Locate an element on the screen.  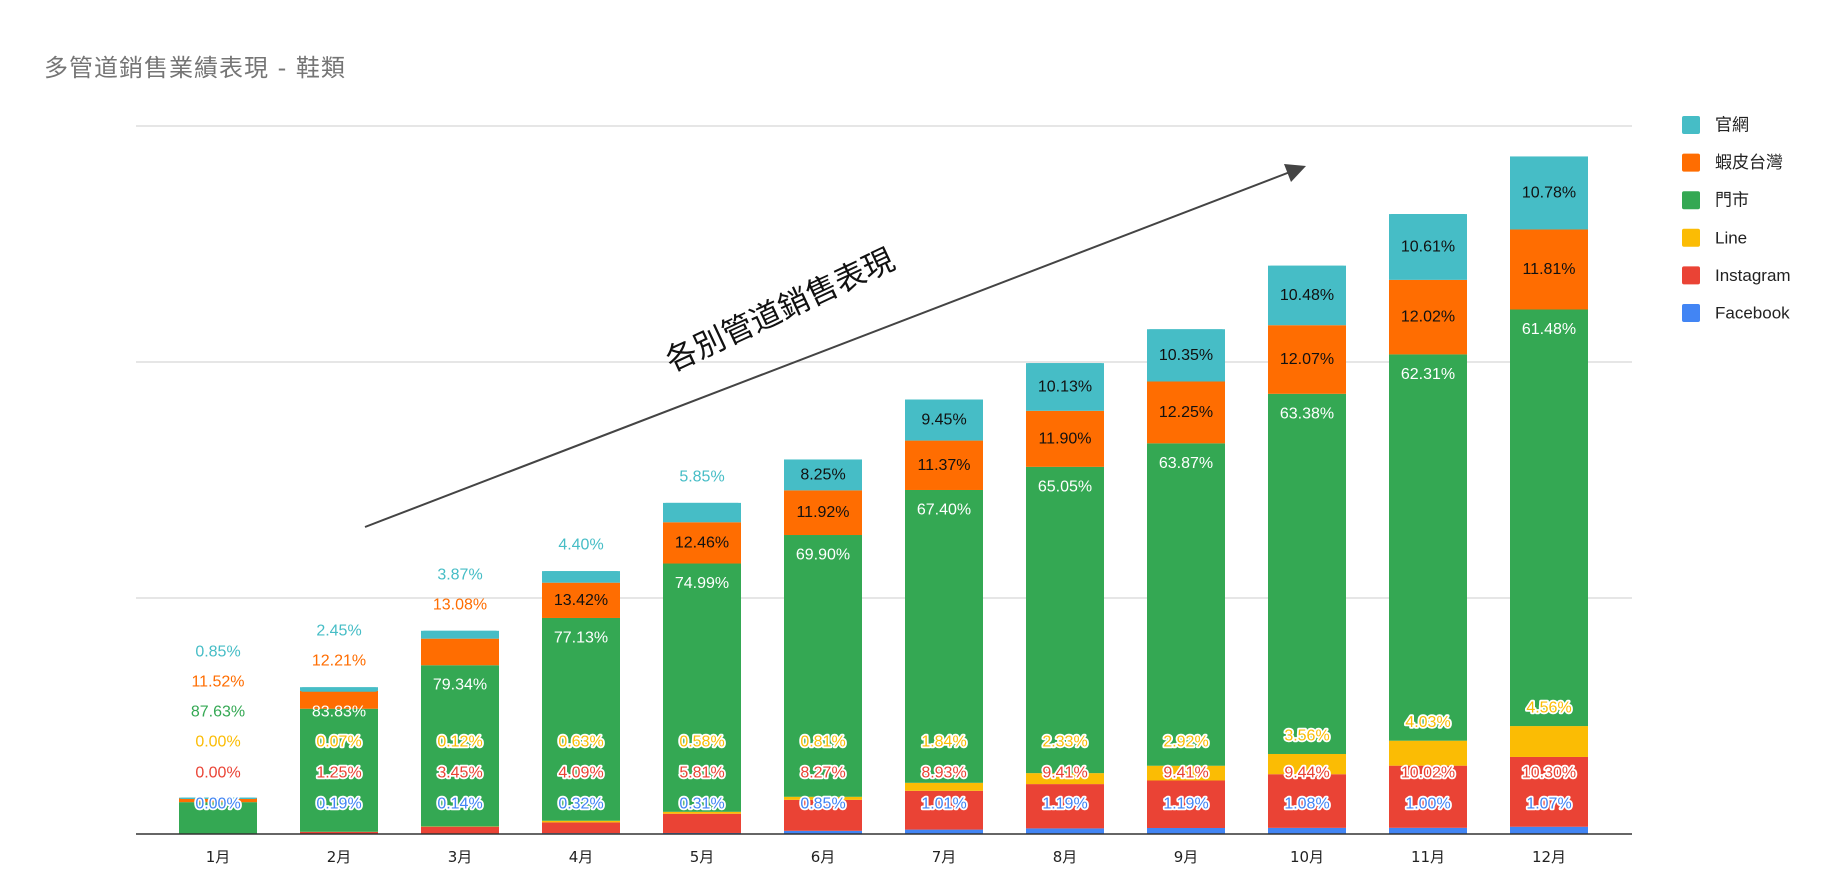
data-label-蝦皮台灣: 11.92% is located at coordinates (822, 512).